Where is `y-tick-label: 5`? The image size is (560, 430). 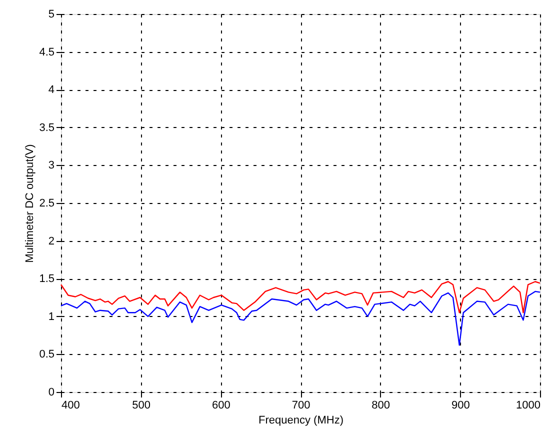
y-tick-label: 5 is located at coordinates (51, 14).